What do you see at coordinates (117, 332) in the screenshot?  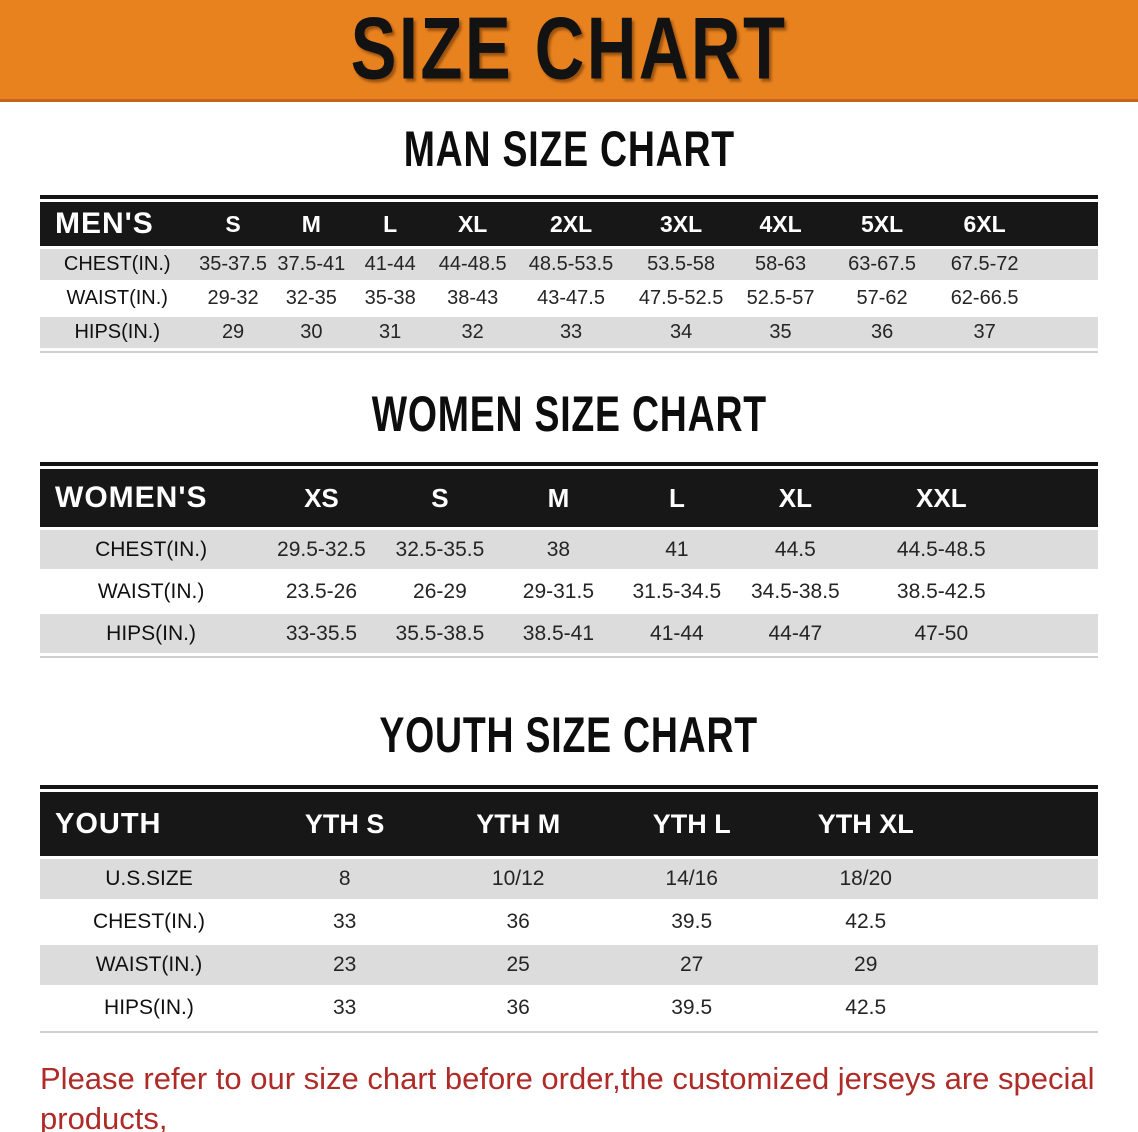 I see `measure-label-cell: HIPS(IN.)` at bounding box center [117, 332].